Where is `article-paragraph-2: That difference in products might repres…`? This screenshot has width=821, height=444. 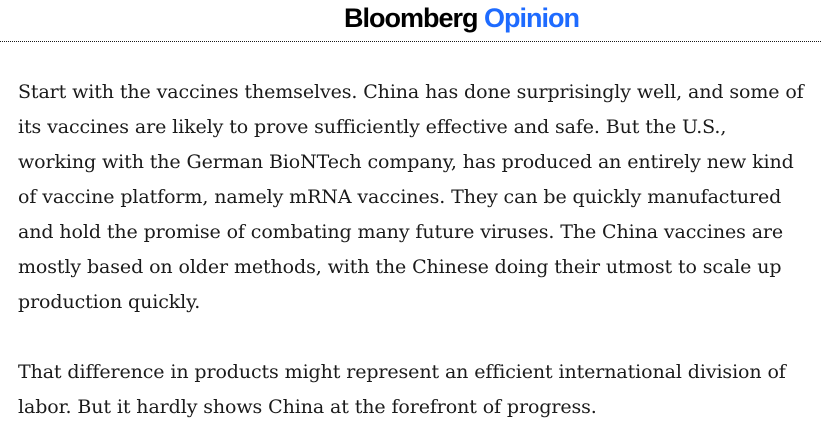
article-paragraph-2: That difference in products might repres… is located at coordinates (402, 389).